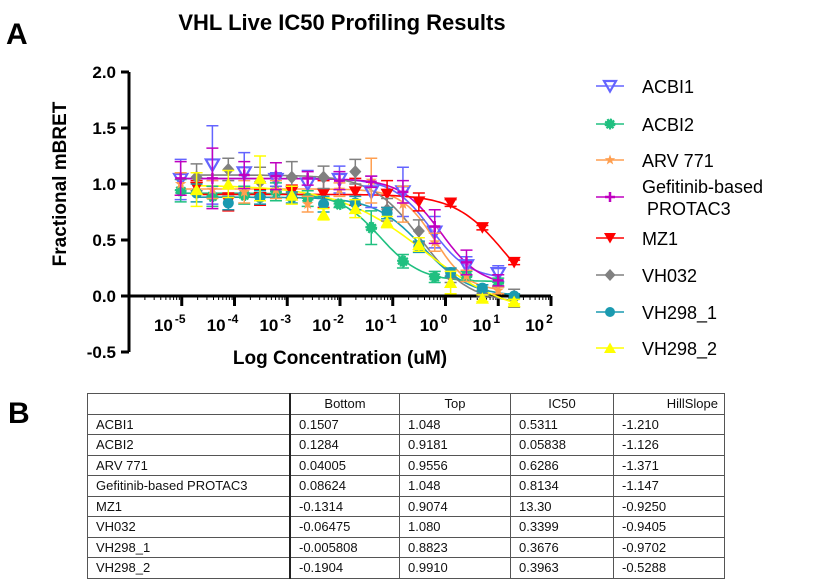  What do you see at coordinates (344, 486) in the screenshot?
I see `table-cell: 0.08624` at bounding box center [344, 486].